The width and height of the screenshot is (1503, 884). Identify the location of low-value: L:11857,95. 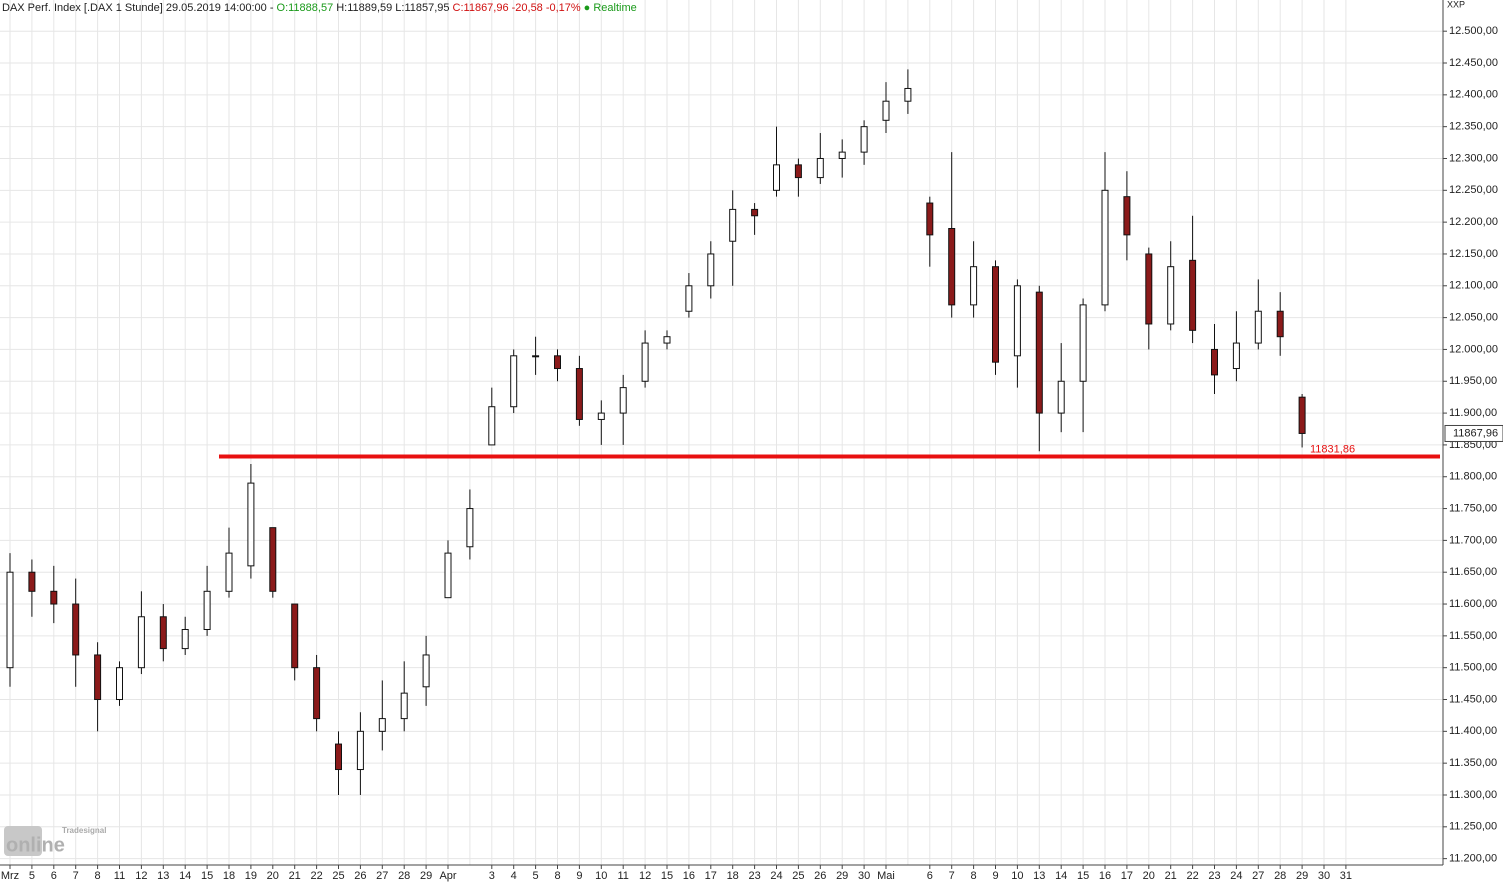
(422, 8).